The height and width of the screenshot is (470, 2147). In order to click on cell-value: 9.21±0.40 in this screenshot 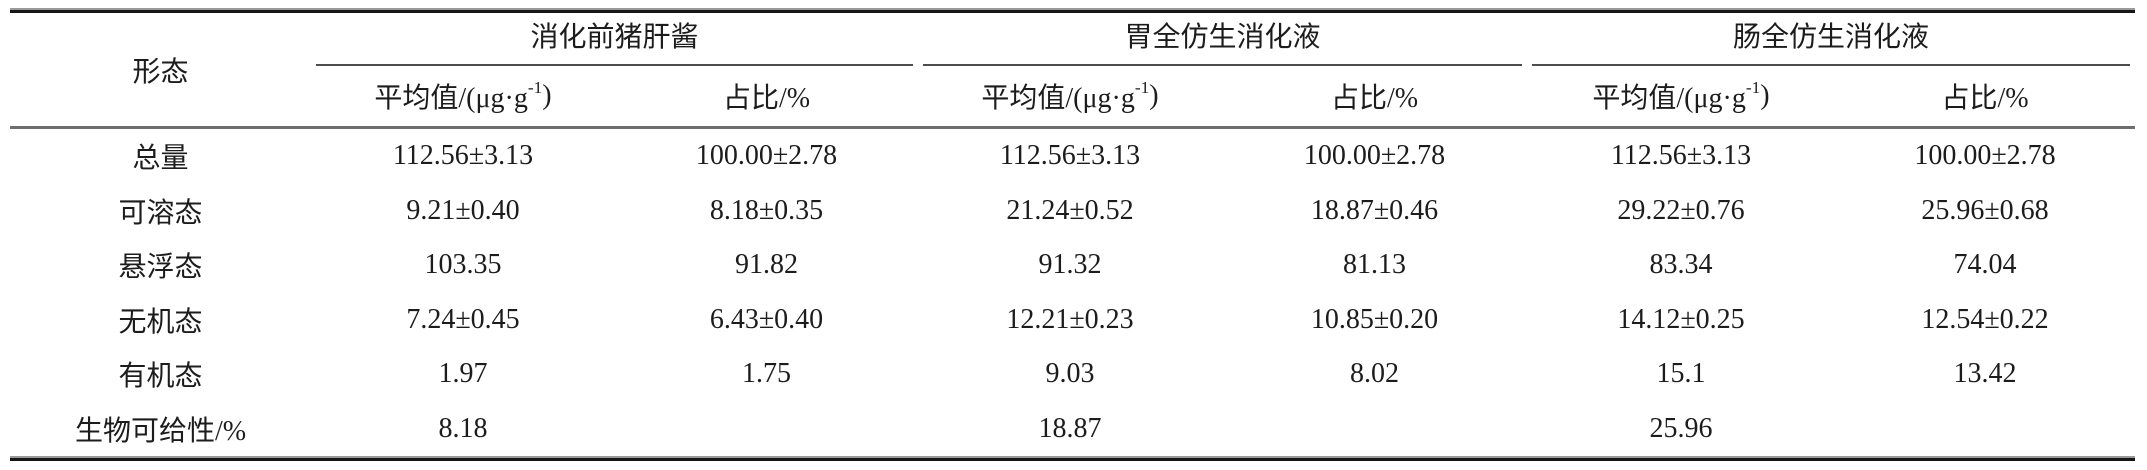, I will do `click(463, 210)`.